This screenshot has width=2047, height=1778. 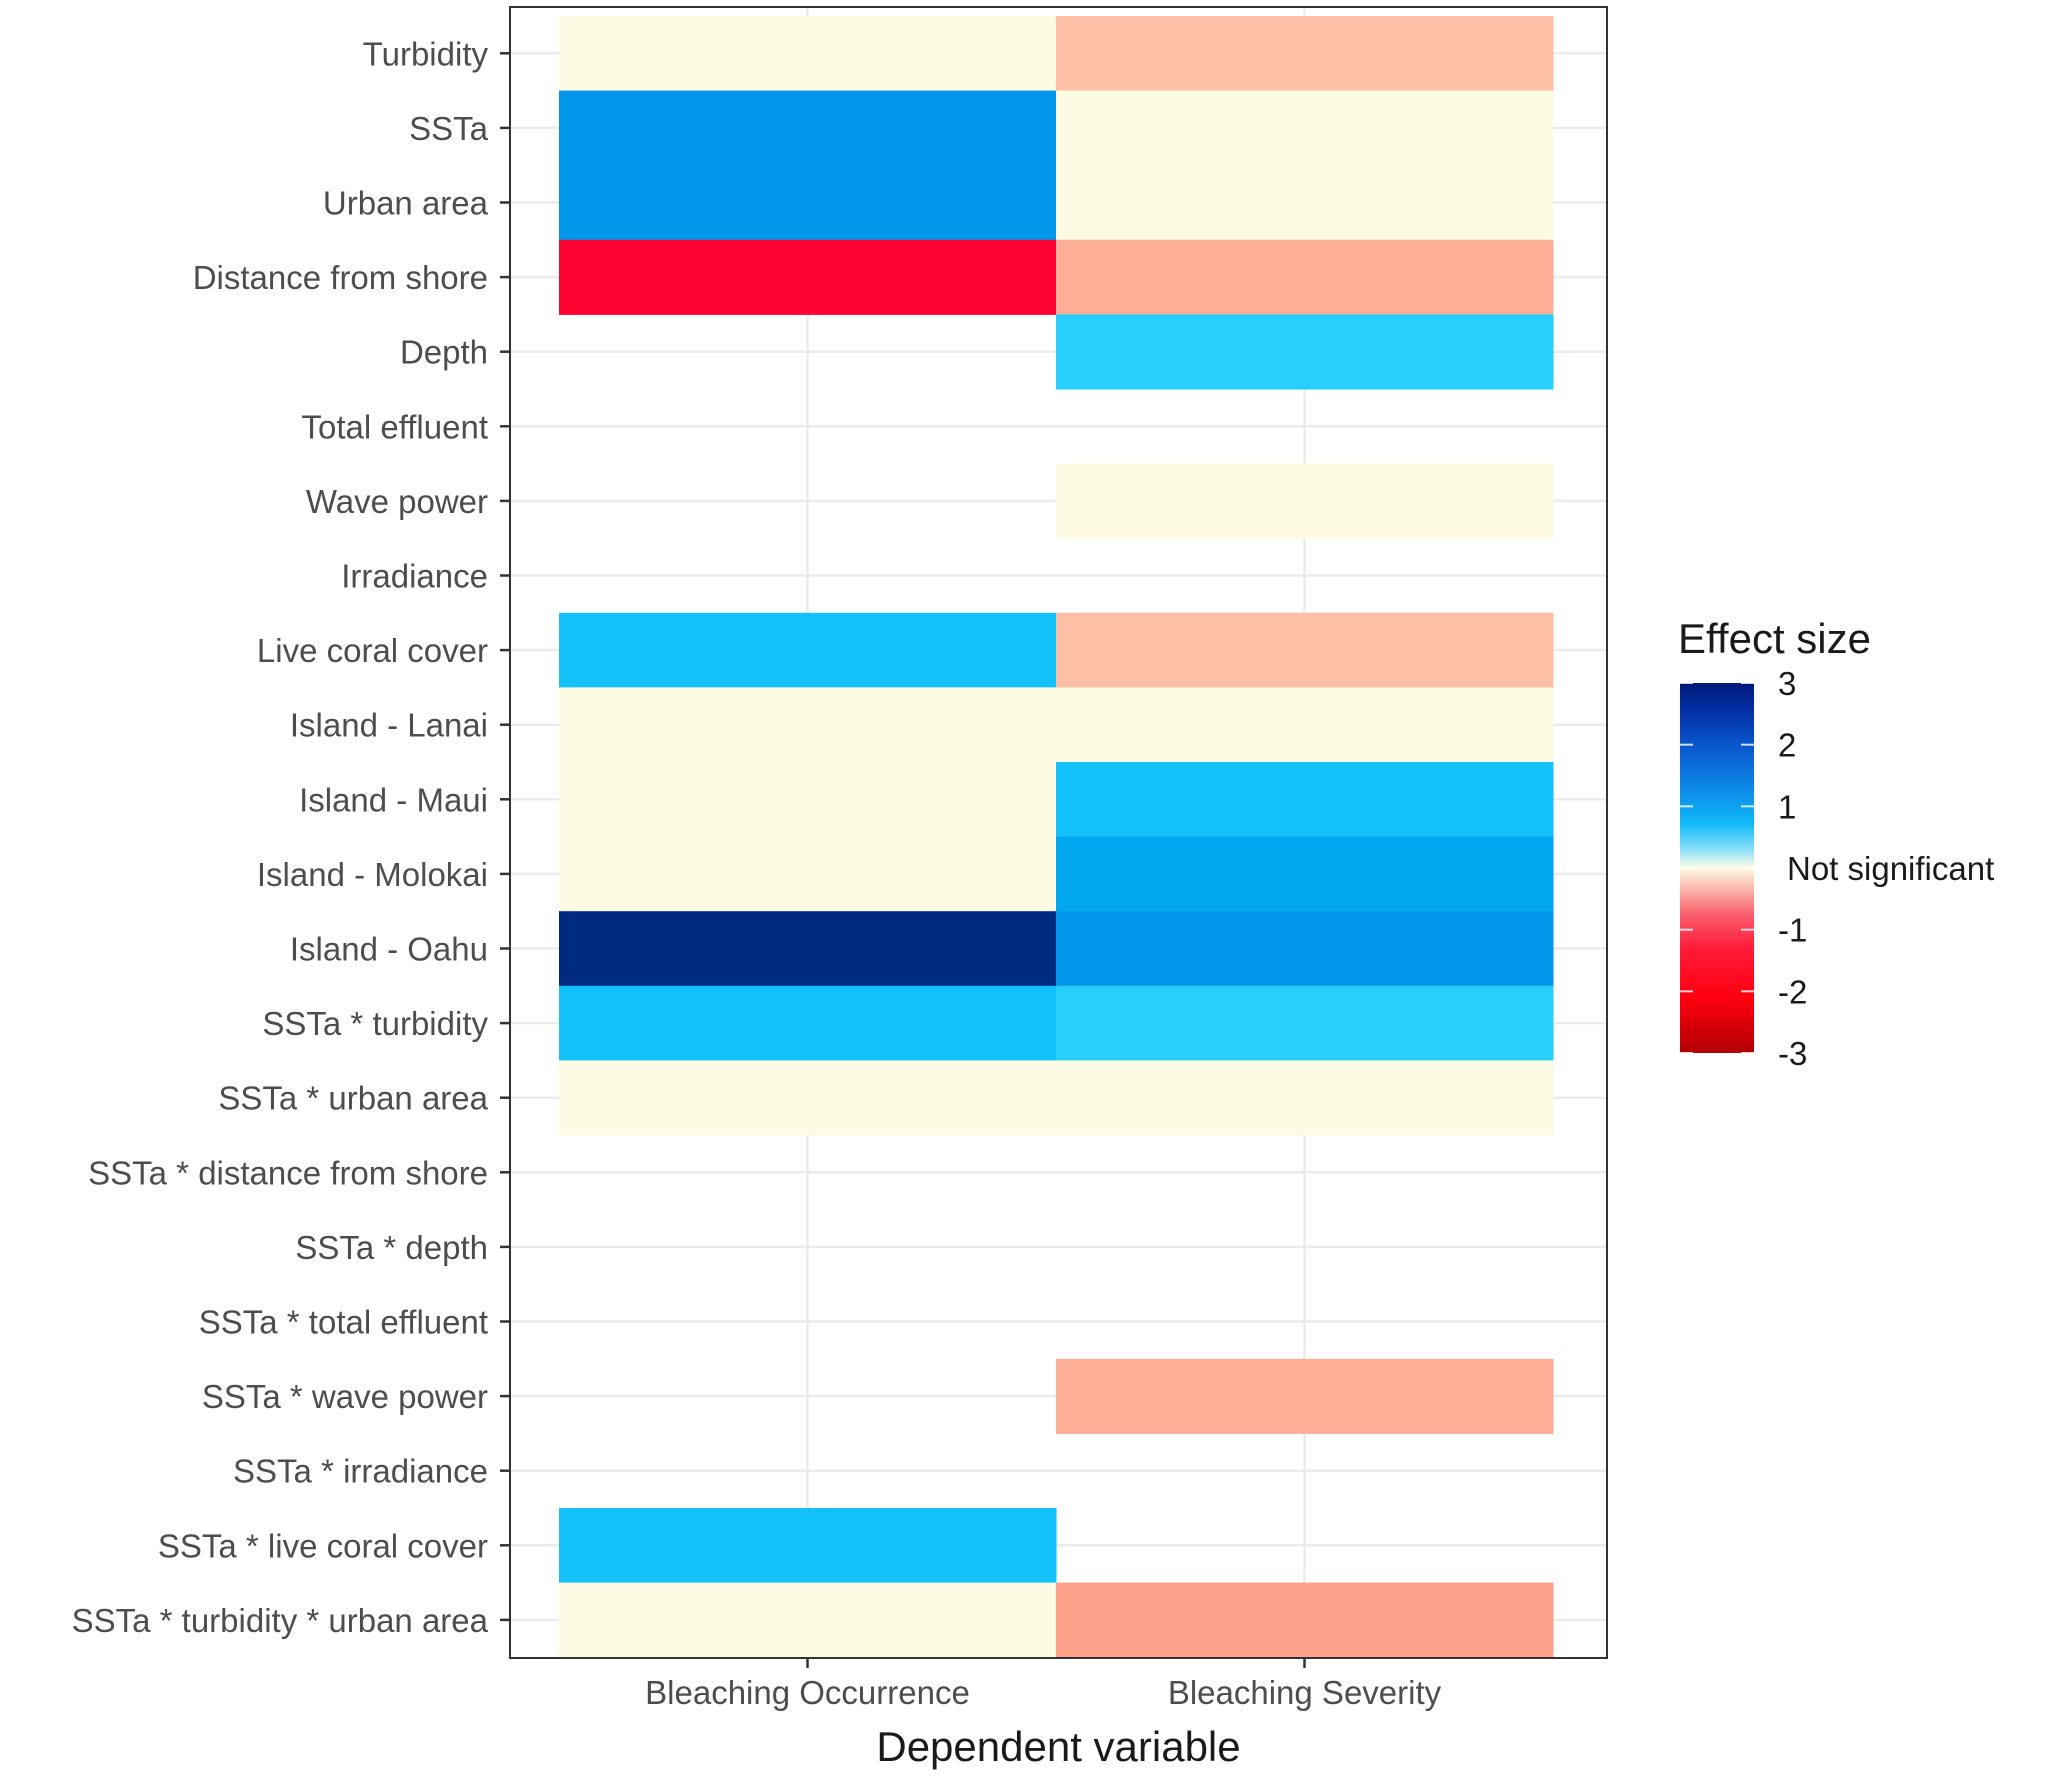 What do you see at coordinates (1774, 638) in the screenshot?
I see `legend-title: Effect size` at bounding box center [1774, 638].